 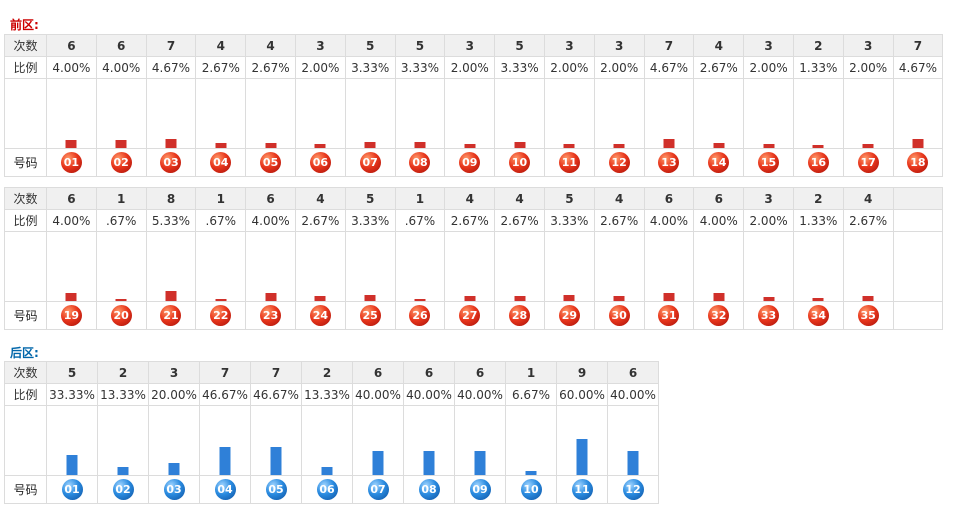 I want to click on number-row-label: 号码, so click(x=25, y=162).